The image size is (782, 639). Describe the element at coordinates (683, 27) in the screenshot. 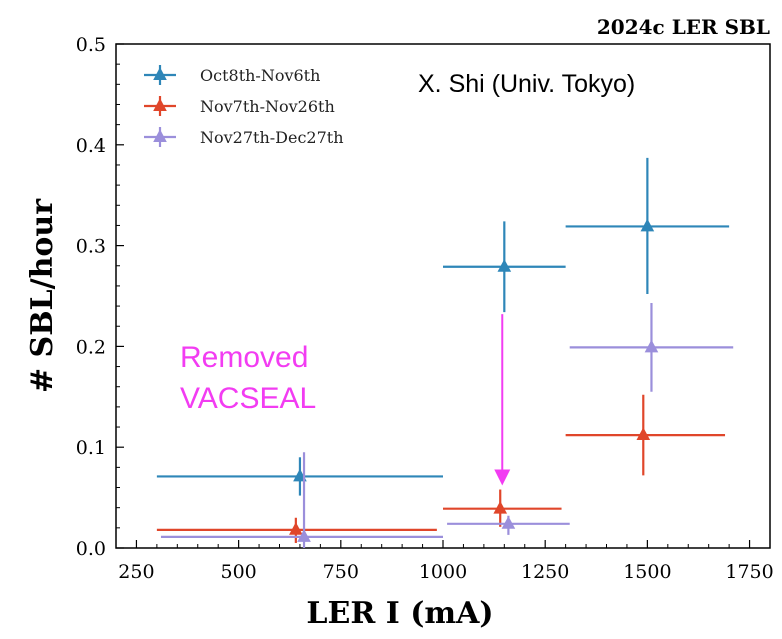

I see `chart-corner-title: 2024c LER SBL` at that location.